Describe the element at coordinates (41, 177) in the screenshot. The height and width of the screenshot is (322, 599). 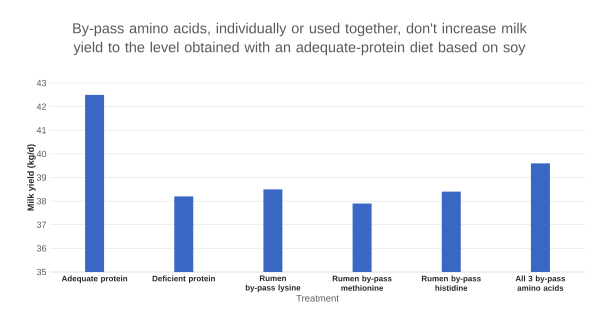
I see `y-tick-label: 39` at that location.